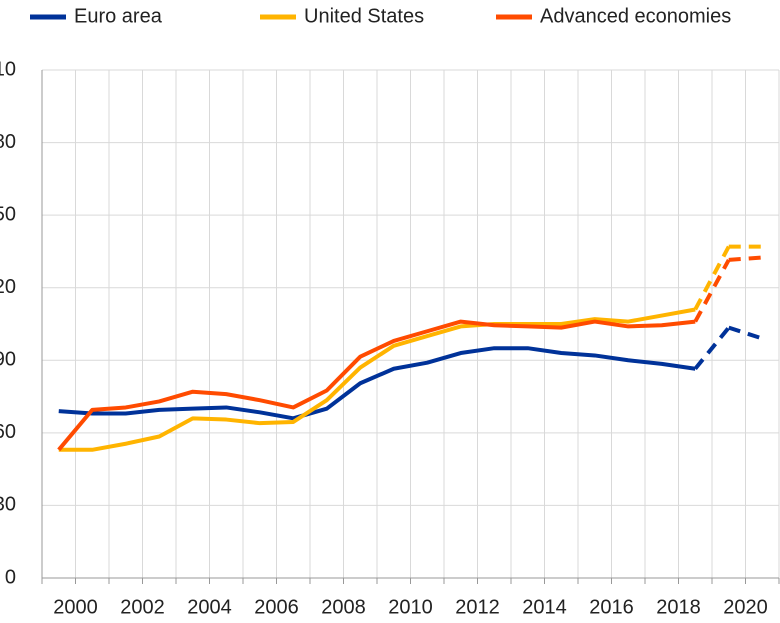 The height and width of the screenshot is (623, 780). What do you see at coordinates (8, 214) in the screenshot?
I see `y-tick-label: 150` at bounding box center [8, 214].